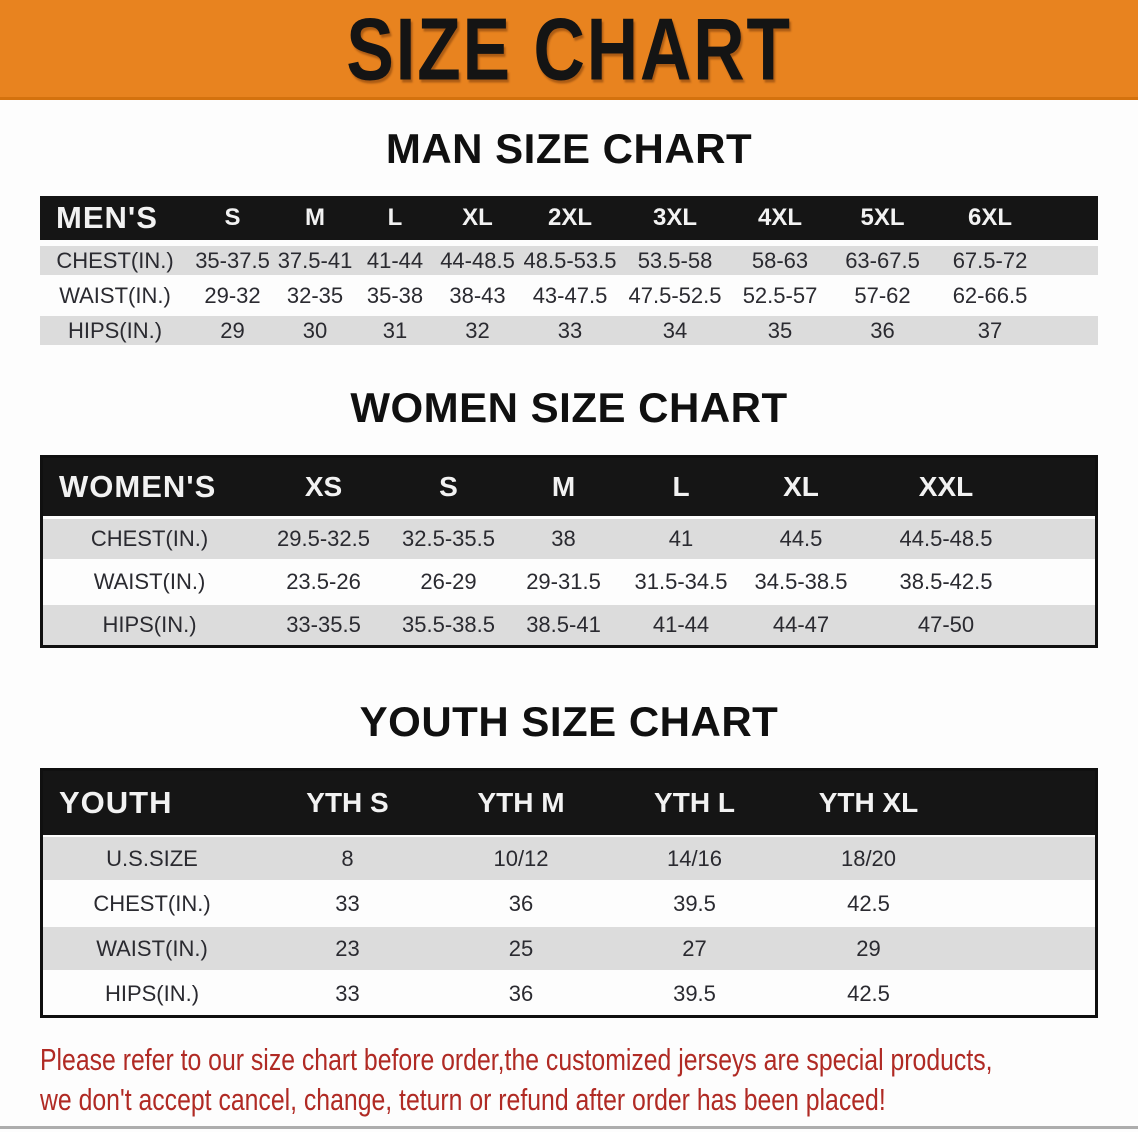 This screenshot has width=1138, height=1132. Describe the element at coordinates (395, 217) in the screenshot. I see `men-header-size-l: L` at that location.